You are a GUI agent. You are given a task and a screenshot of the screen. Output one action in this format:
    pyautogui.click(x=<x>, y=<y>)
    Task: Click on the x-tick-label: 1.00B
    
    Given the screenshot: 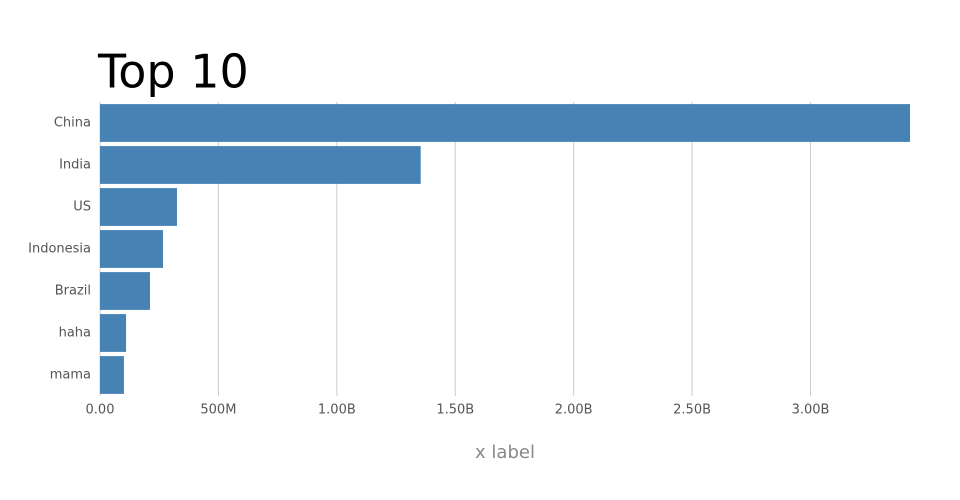 What is the action you would take?
    pyautogui.click(x=337, y=410)
    